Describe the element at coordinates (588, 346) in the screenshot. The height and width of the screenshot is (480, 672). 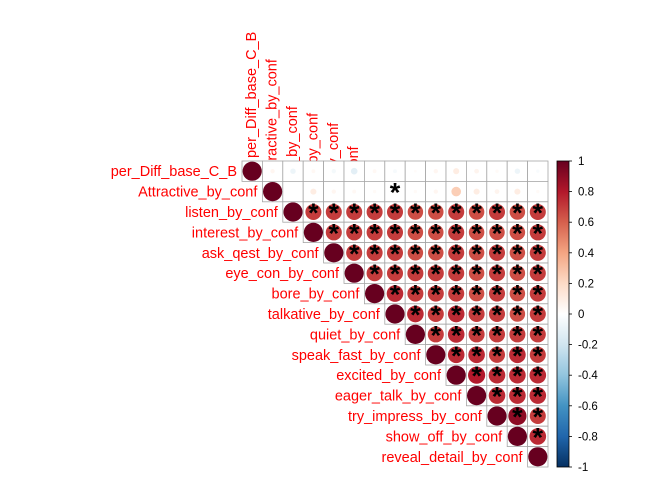
I see `colorbar-tick-label: -0.2` at that location.